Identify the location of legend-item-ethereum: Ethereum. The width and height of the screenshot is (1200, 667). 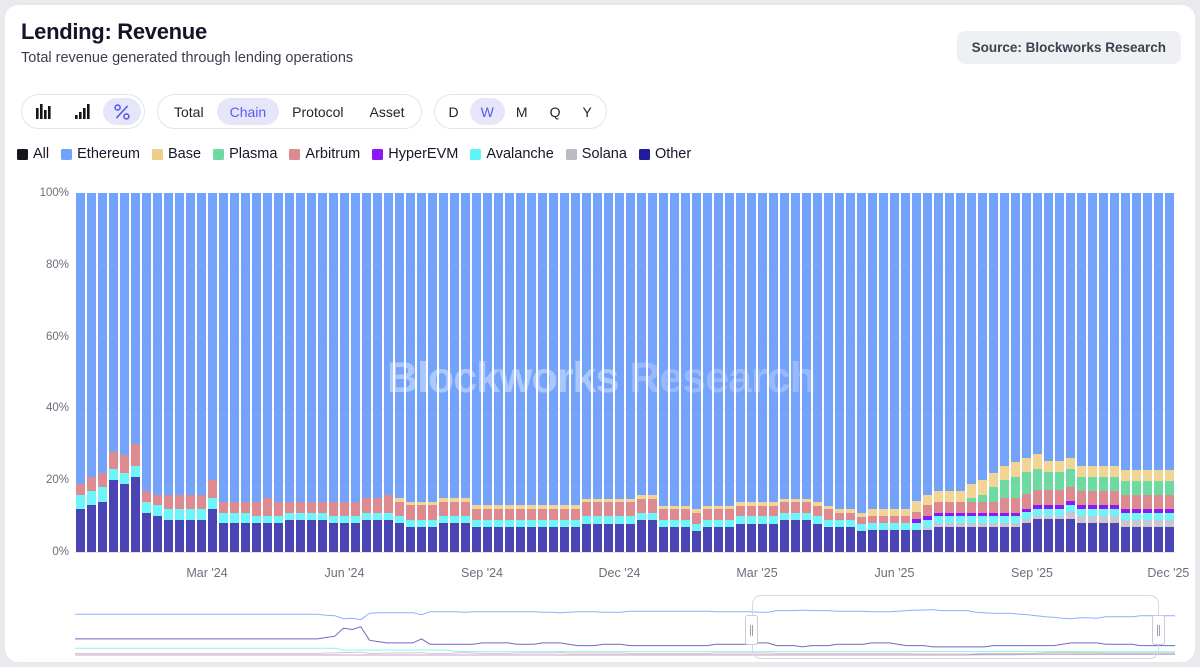
(100, 154).